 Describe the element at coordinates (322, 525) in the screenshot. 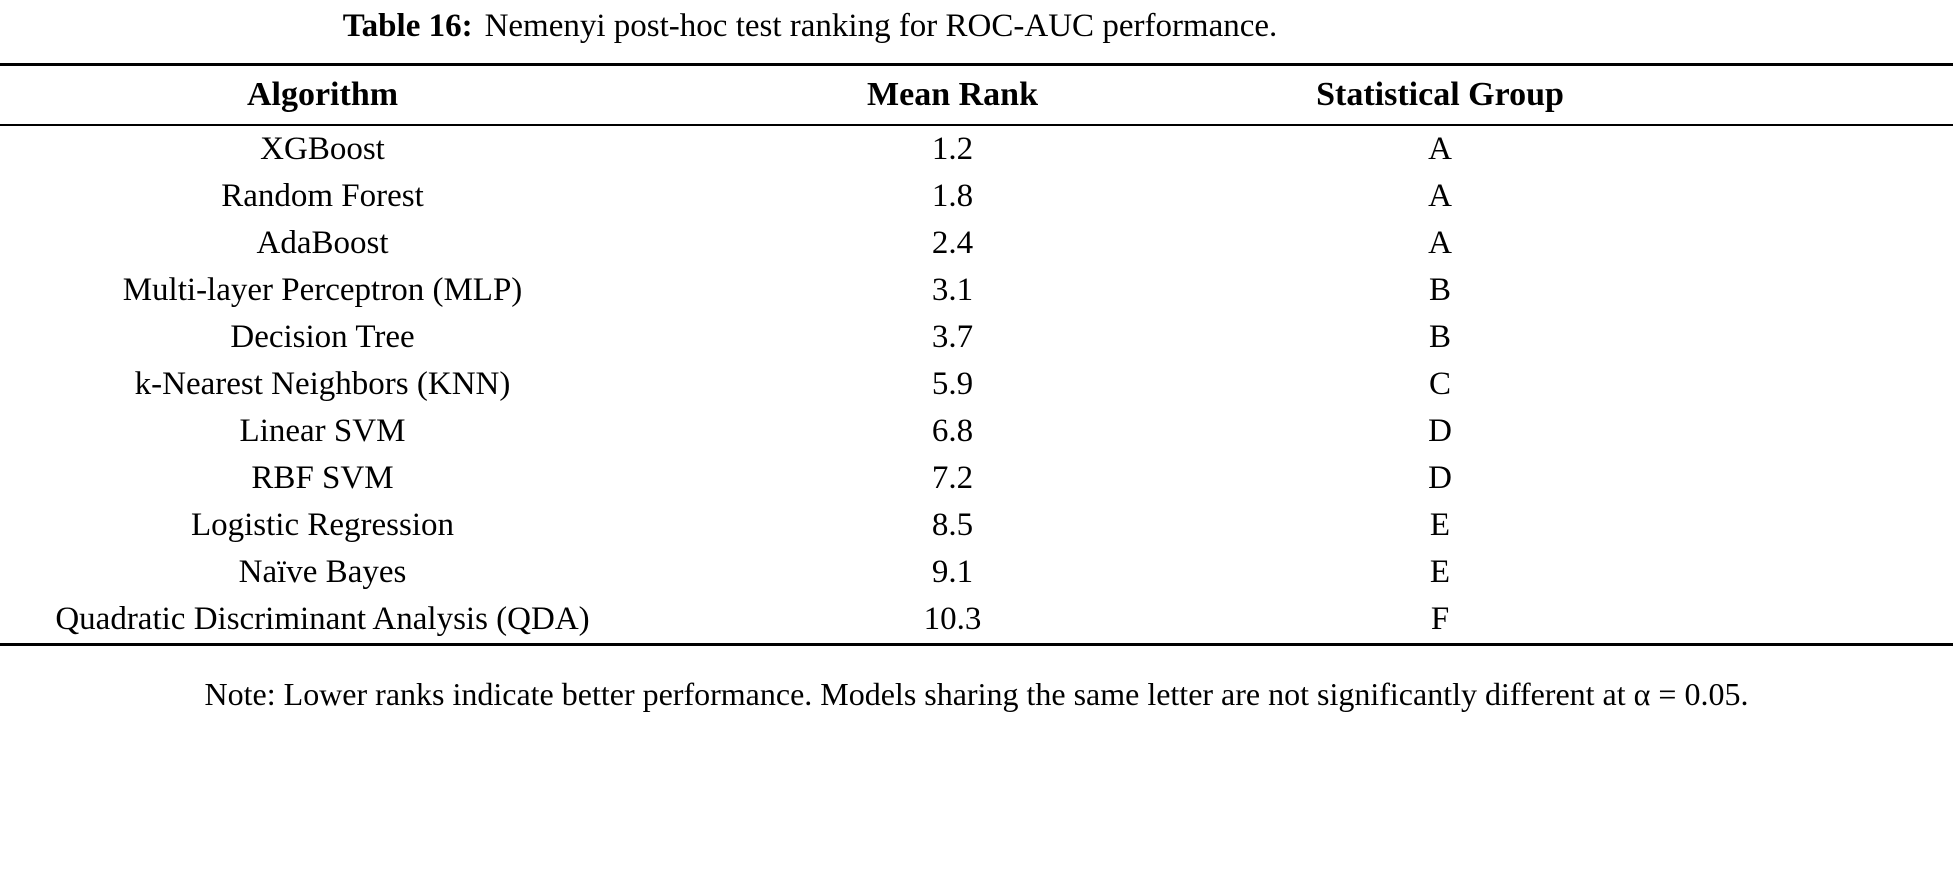

I see `cell-algorithm: Logistic Regression` at that location.